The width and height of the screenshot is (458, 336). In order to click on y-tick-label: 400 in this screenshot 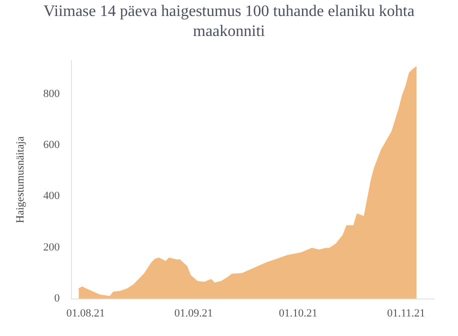, I will do `click(51, 196)`.